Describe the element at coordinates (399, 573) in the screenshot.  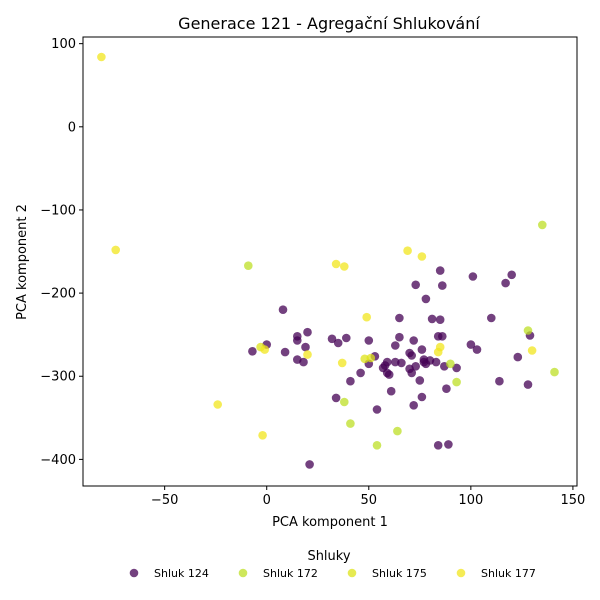
I see `legend-label: Shluk 175` at that location.